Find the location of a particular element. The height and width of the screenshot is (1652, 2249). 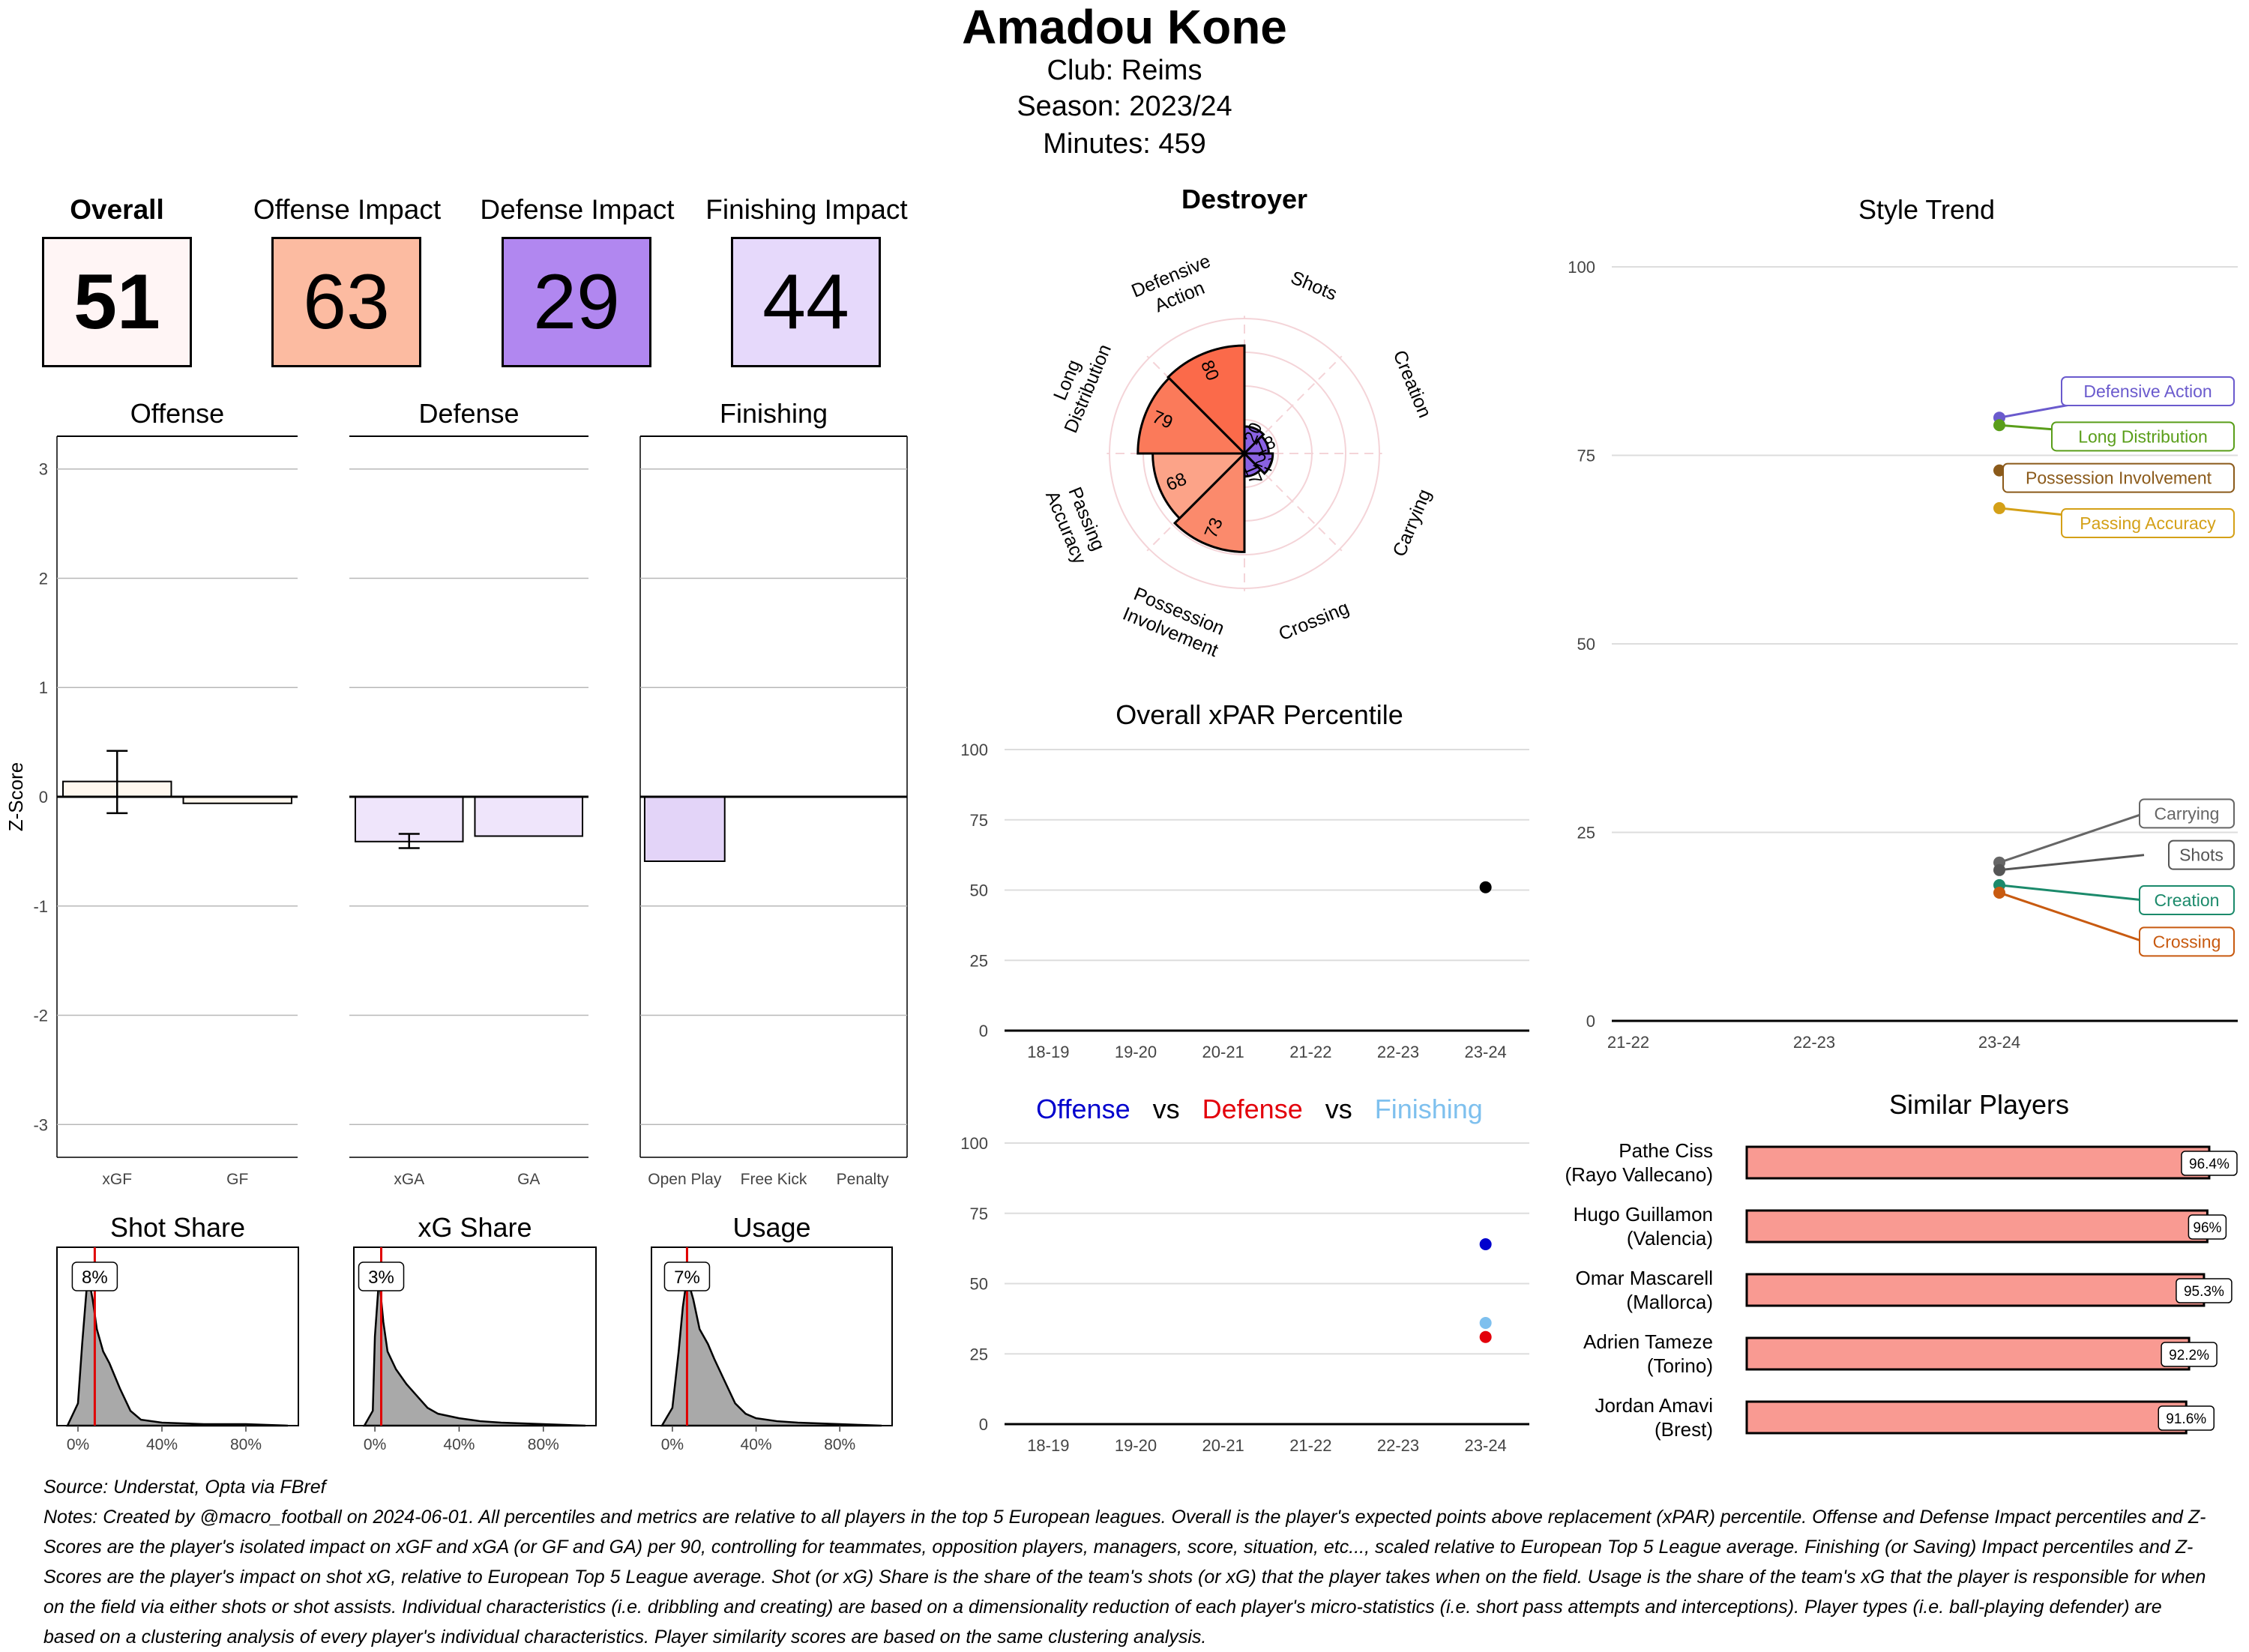

y-tick-label: 2 is located at coordinates (44, 578).